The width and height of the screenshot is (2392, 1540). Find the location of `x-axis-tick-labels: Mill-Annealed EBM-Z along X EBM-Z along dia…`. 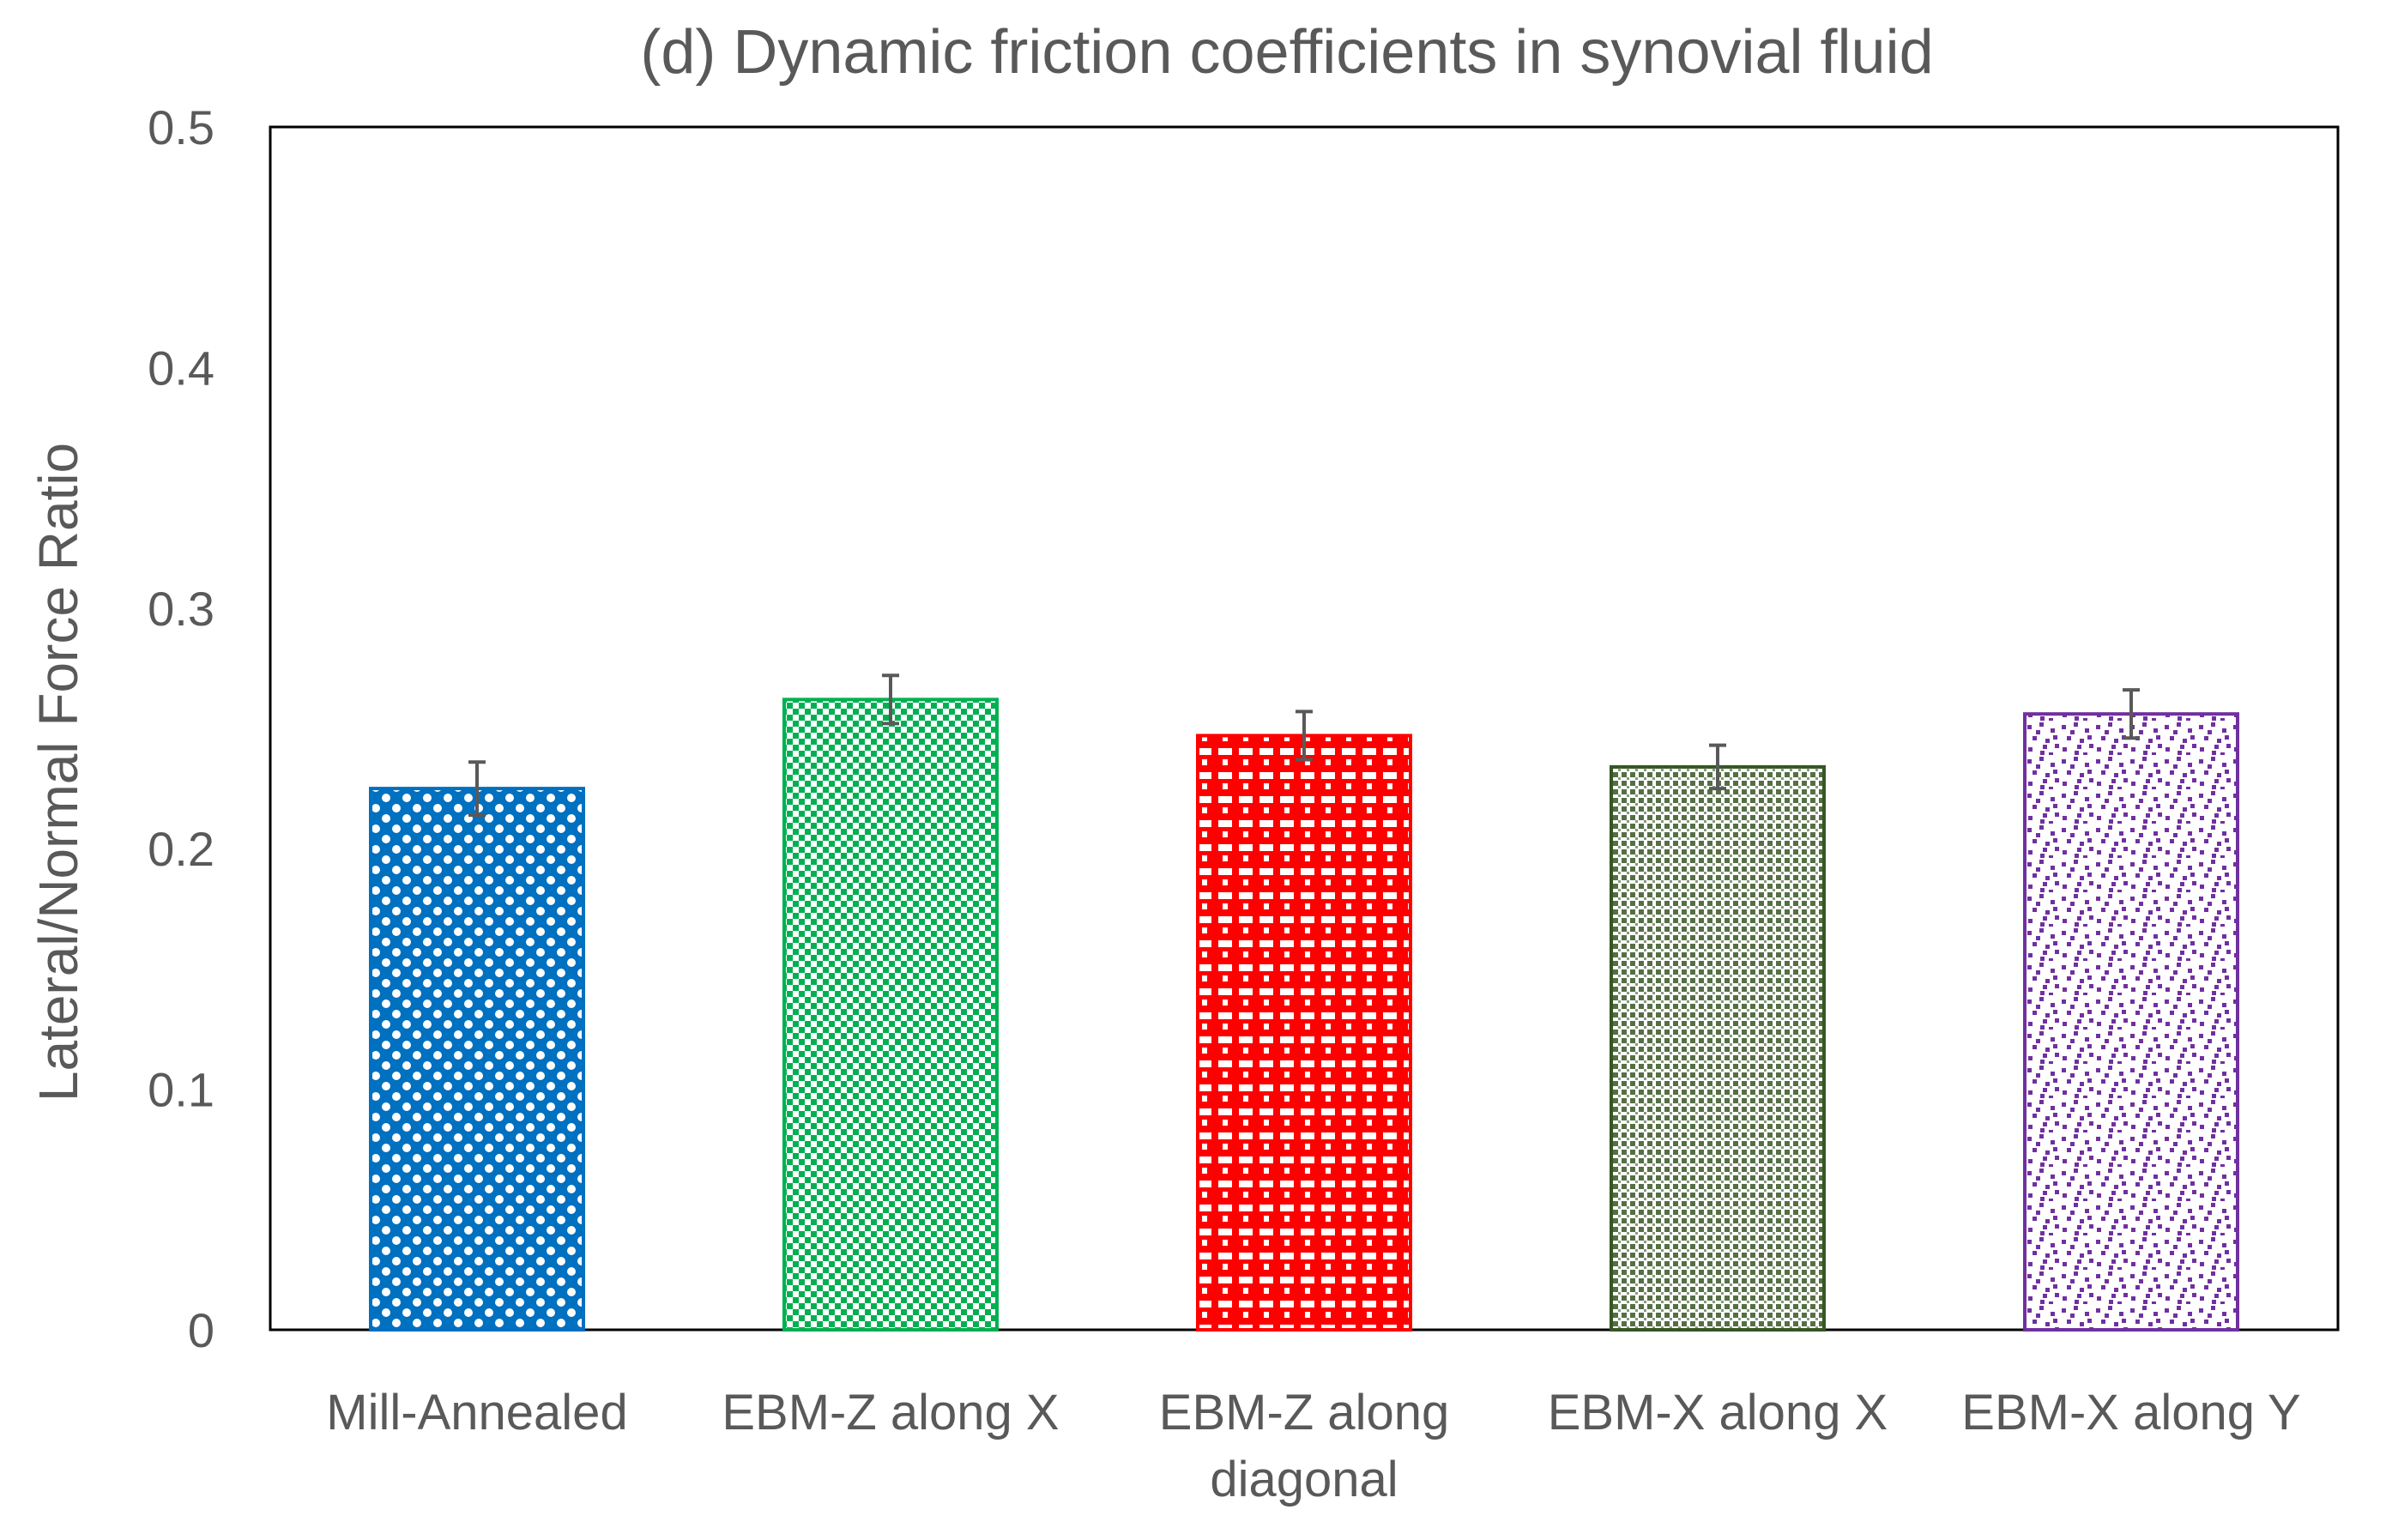

x-axis-tick-labels: Mill-Annealed EBM-Z along X EBM-Z along dia… is located at coordinates (1313, 1446).